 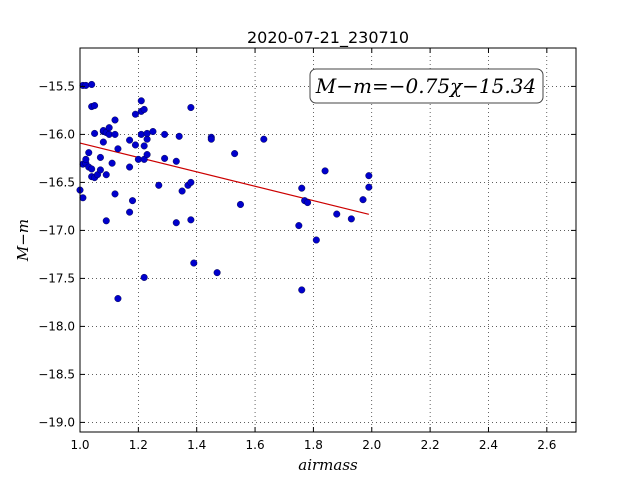 I want to click on x-tick-label: 1.2, so click(x=138, y=445).